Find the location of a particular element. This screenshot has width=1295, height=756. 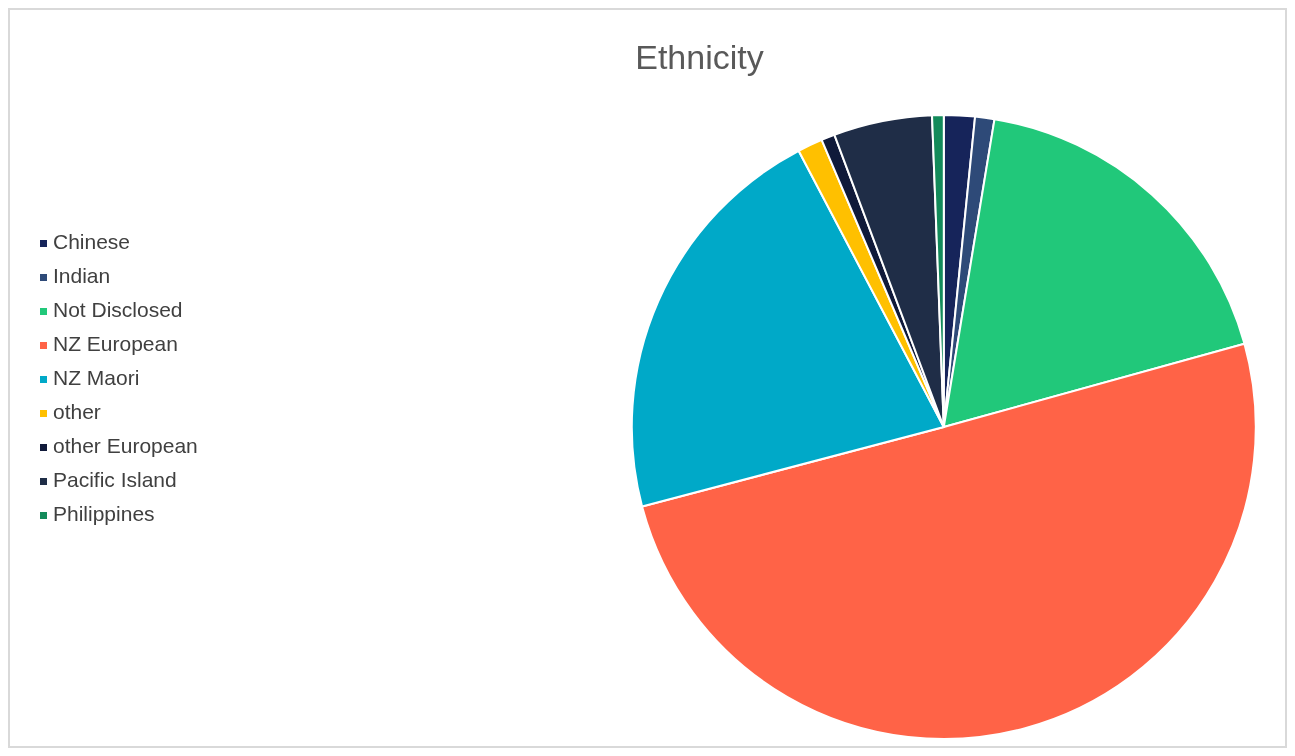

legend-label: NZ Maori is located at coordinates (96, 377).